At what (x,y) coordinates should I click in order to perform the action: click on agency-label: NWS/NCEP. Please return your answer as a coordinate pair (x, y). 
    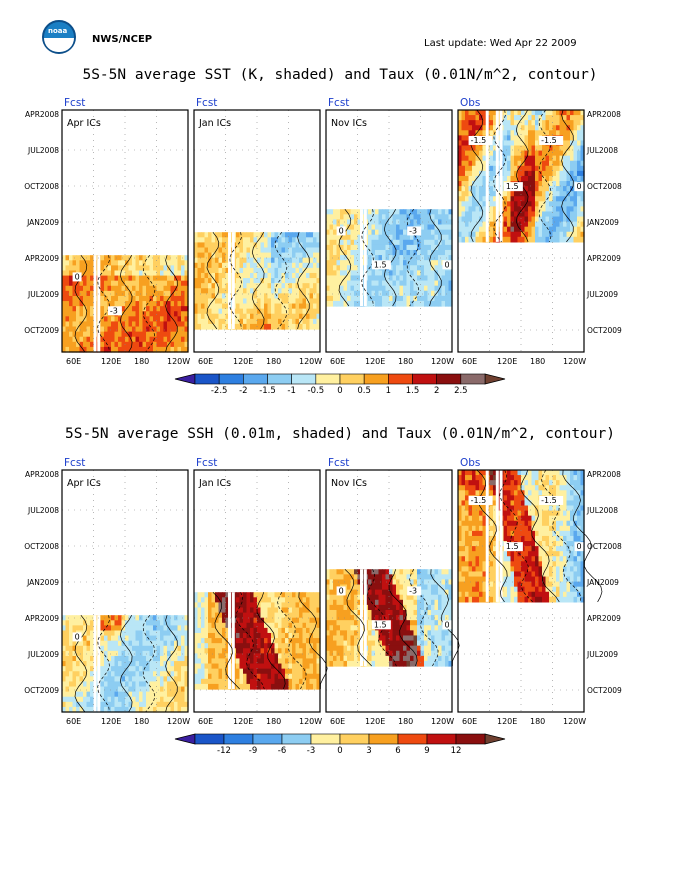
    Looking at the image, I should click on (122, 39).